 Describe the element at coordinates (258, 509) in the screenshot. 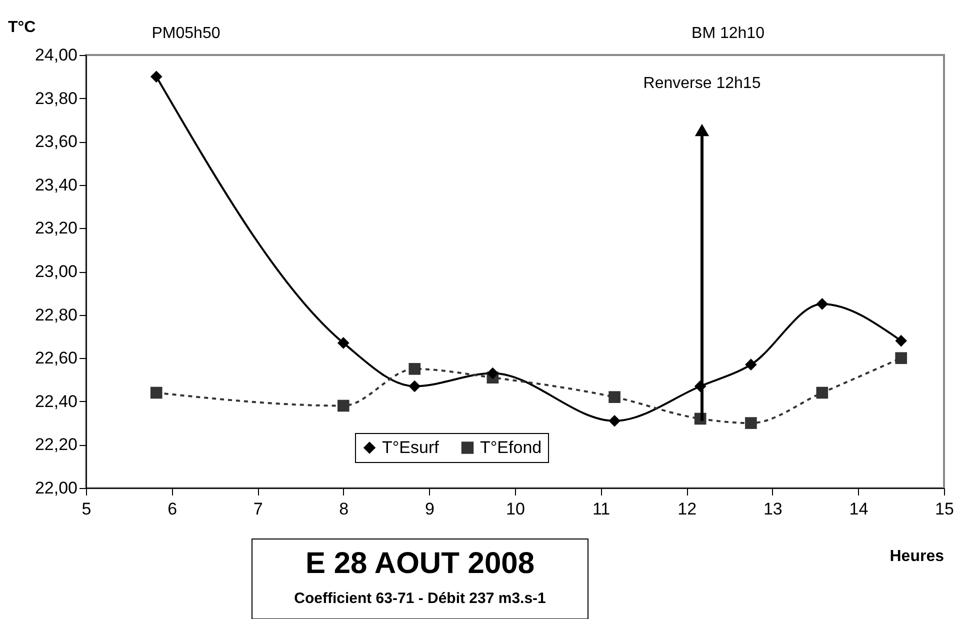

I see `x-tick-label: 7` at that location.